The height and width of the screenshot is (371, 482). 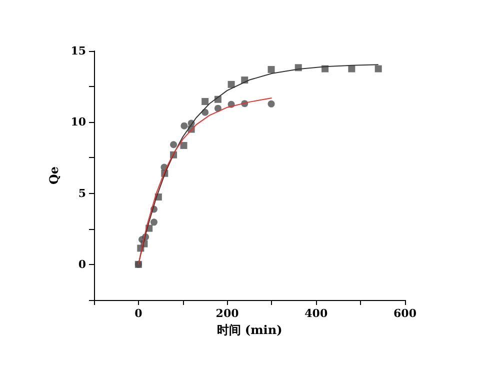 What do you see at coordinates (316, 313) in the screenshot?
I see `x-tick-label: 400` at bounding box center [316, 313].